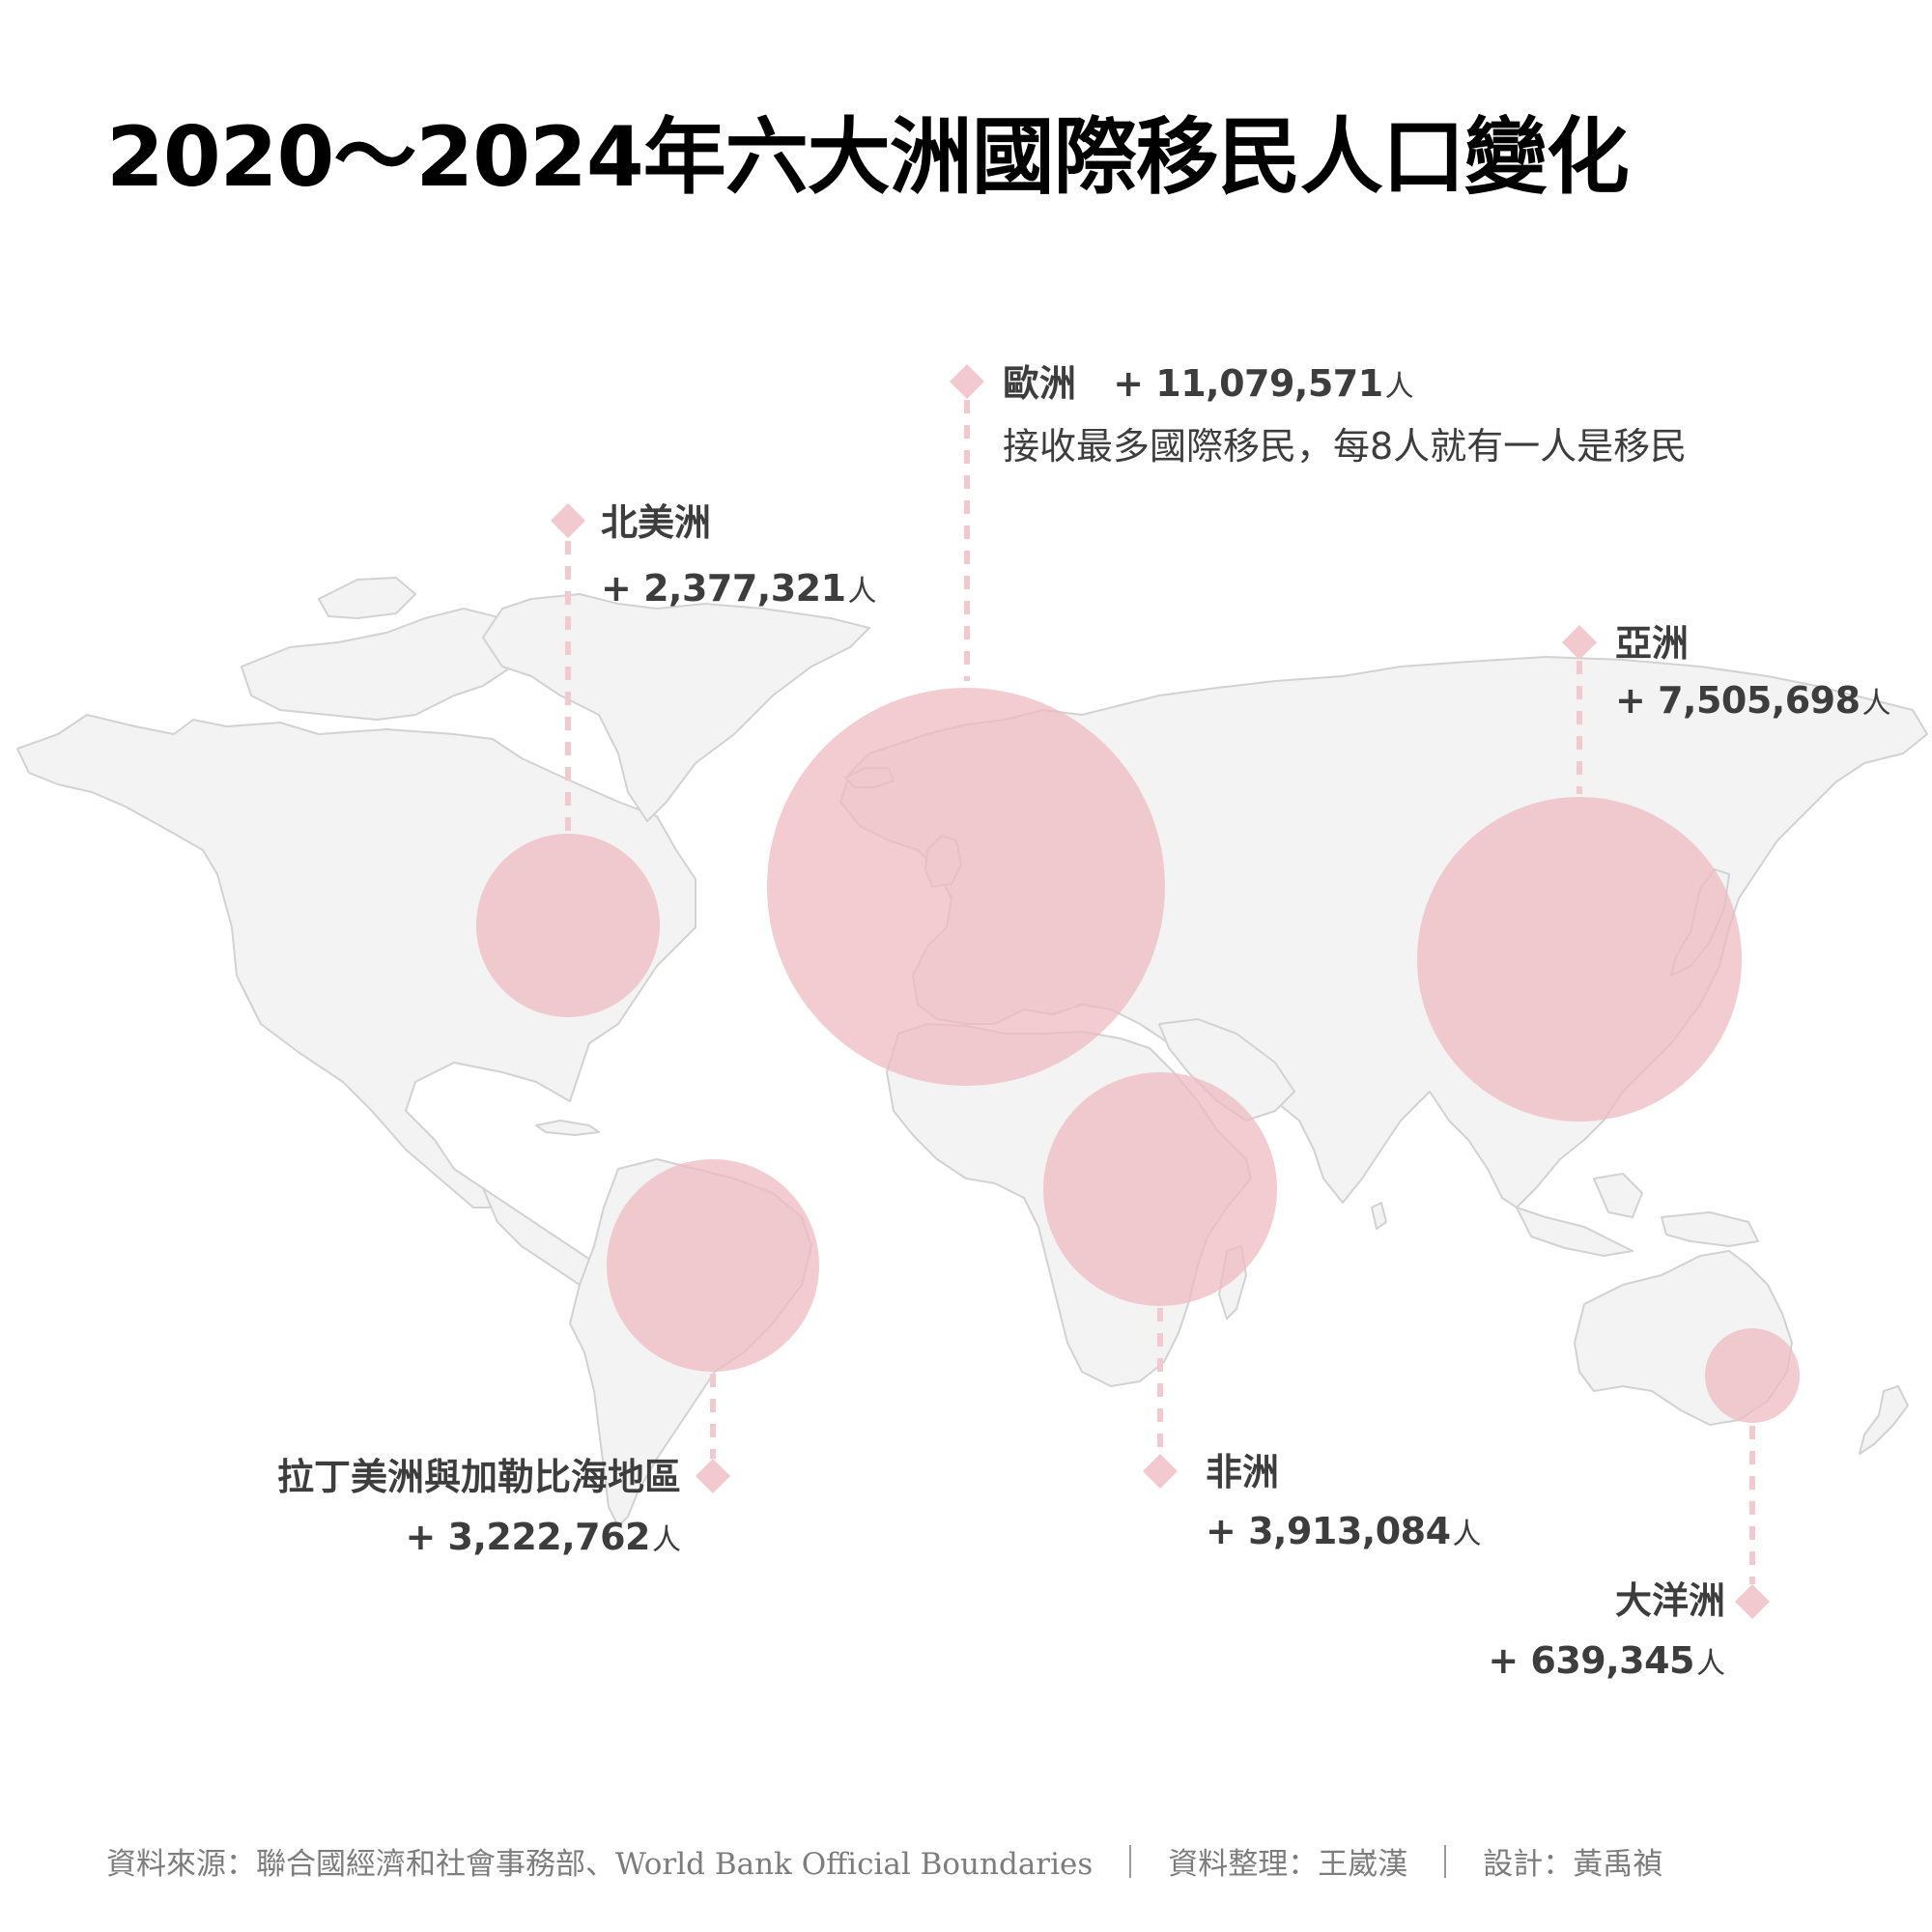  Describe the element at coordinates (1710, 1664) in the screenshot. I see `region-unit-oceania: 人` at that location.